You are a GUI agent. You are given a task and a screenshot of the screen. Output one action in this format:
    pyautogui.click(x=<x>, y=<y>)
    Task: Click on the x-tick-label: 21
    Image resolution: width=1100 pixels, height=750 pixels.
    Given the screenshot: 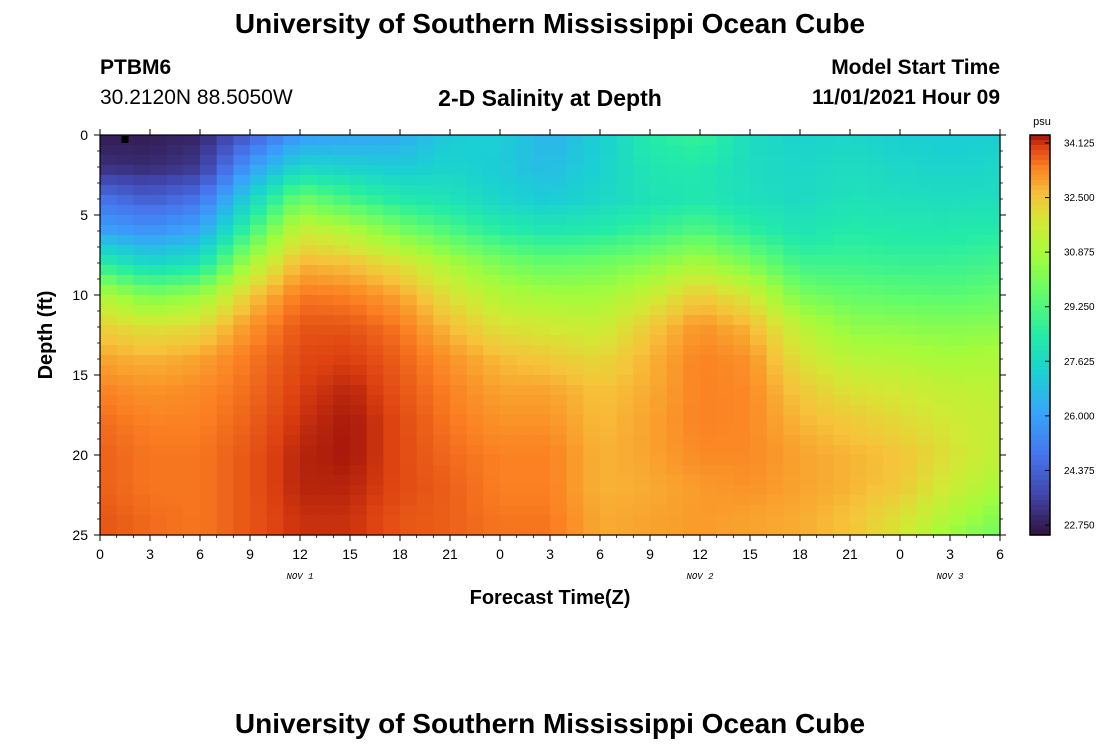 What is the action you would take?
    pyautogui.click(x=450, y=554)
    